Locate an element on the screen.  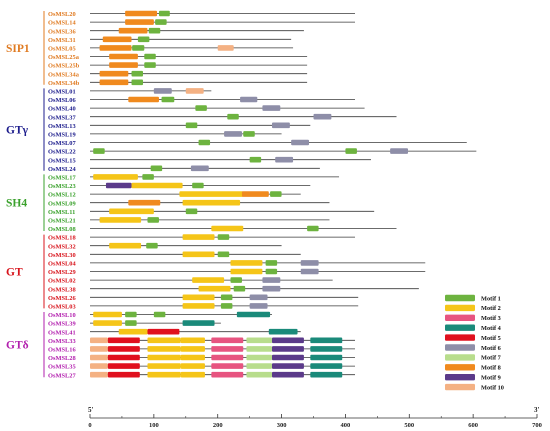
group-label: GTγ is located at coordinates (17, 131).